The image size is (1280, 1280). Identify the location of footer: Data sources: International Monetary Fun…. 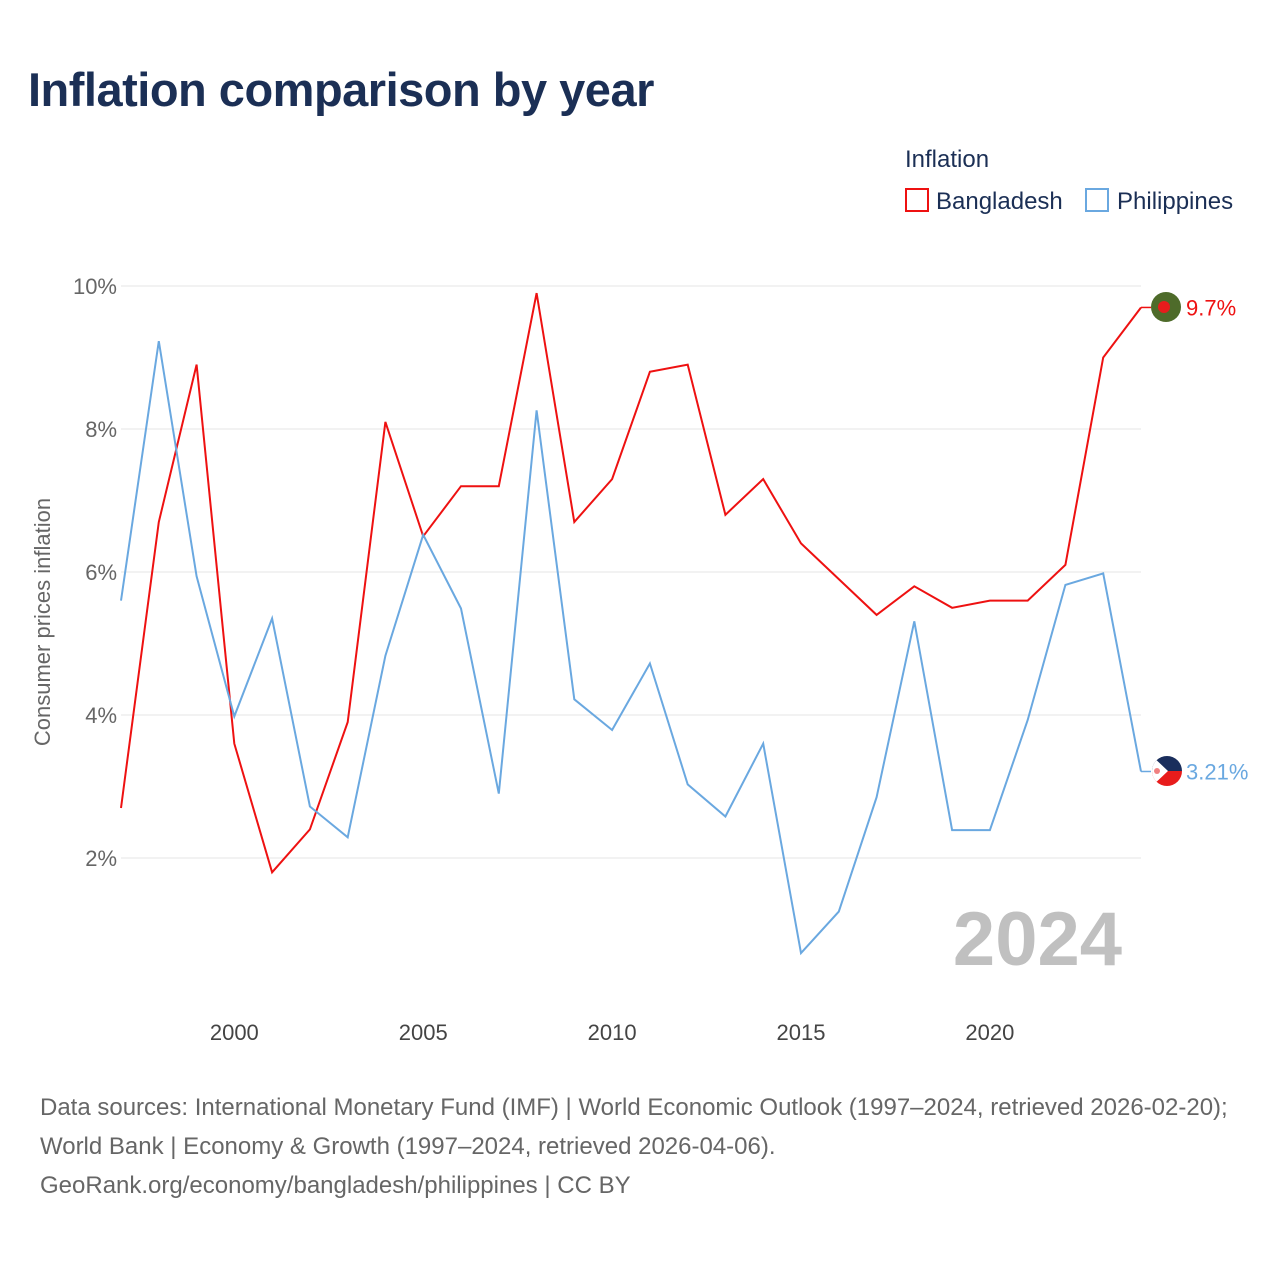
(642, 1146).